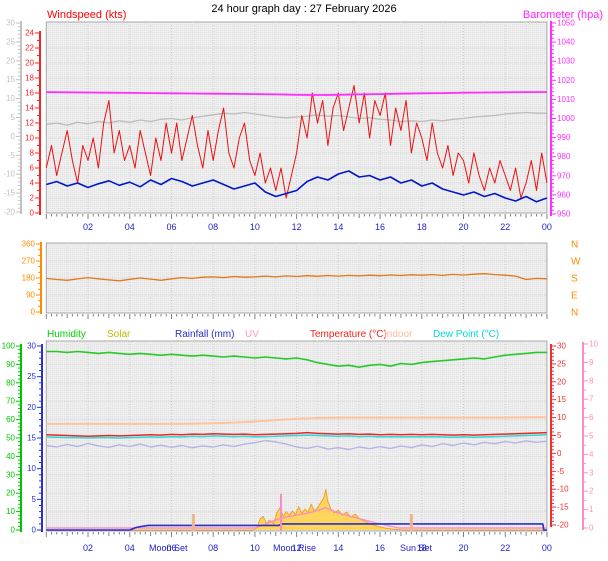 Image resolution: width=608 pixels, height=561 pixels. What do you see at coordinates (574, 279) in the screenshot?
I see `compass-letter: S` at bounding box center [574, 279].